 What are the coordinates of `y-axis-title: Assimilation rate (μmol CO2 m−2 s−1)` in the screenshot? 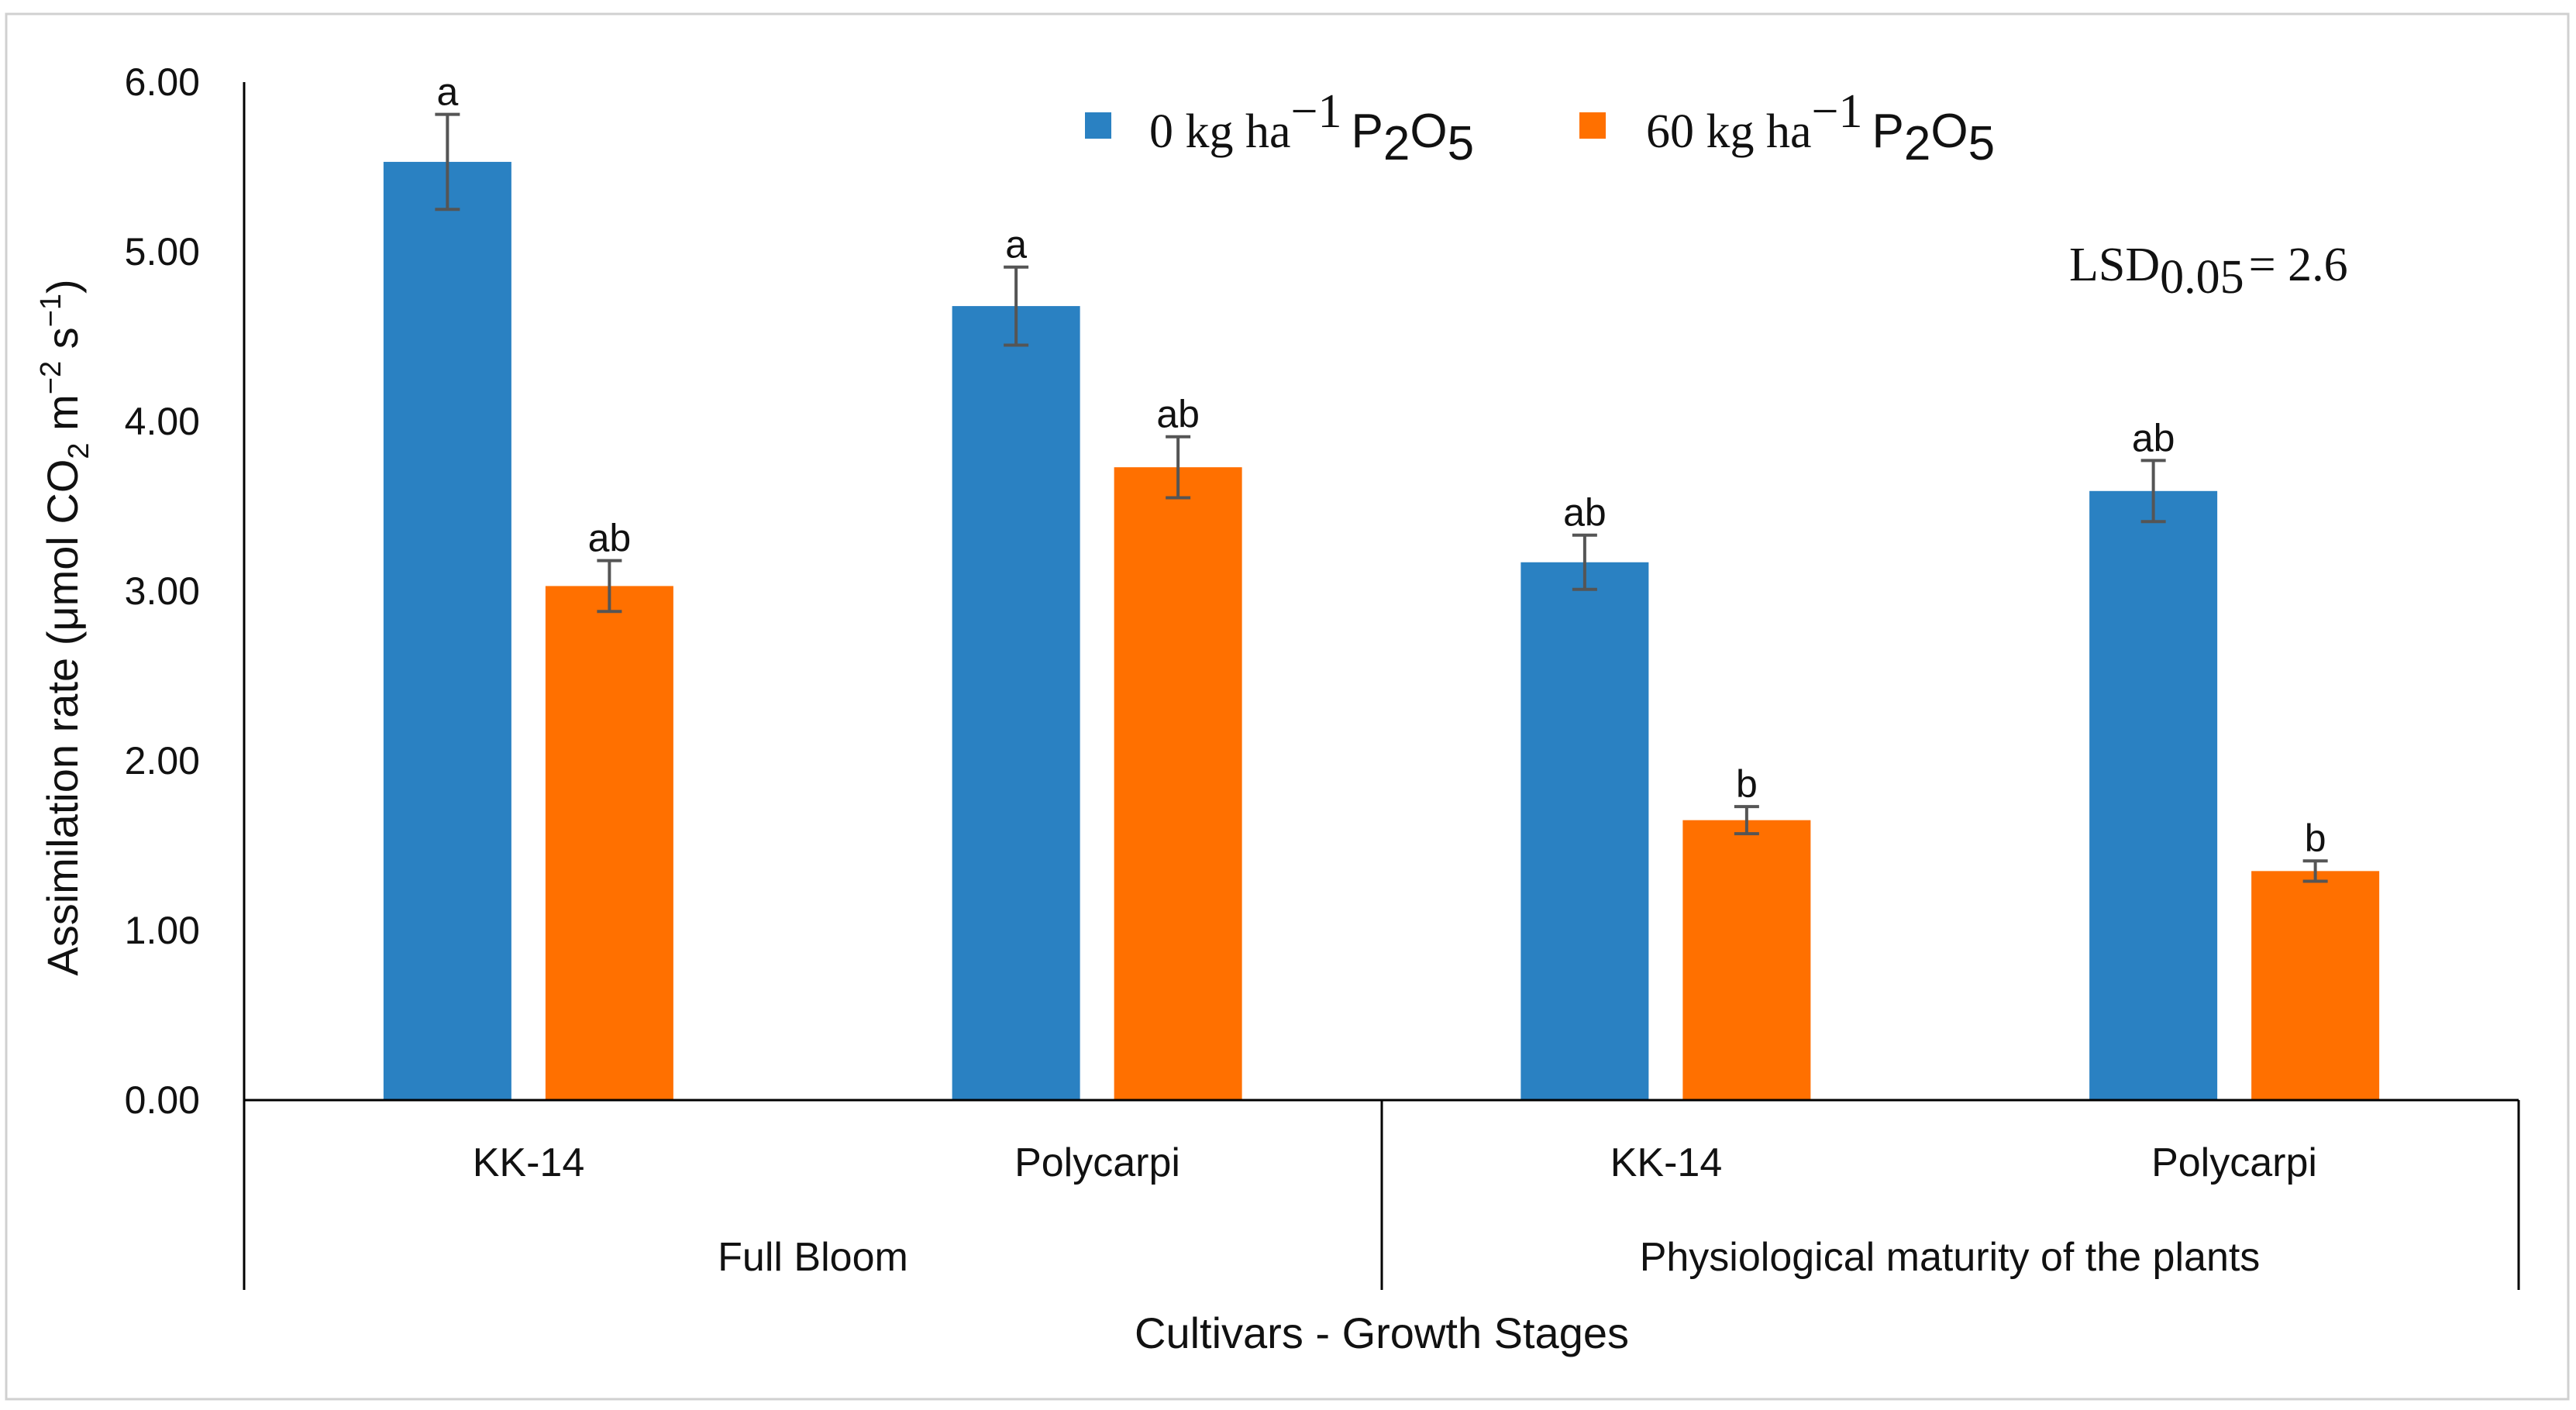 It's located at (65, 627).